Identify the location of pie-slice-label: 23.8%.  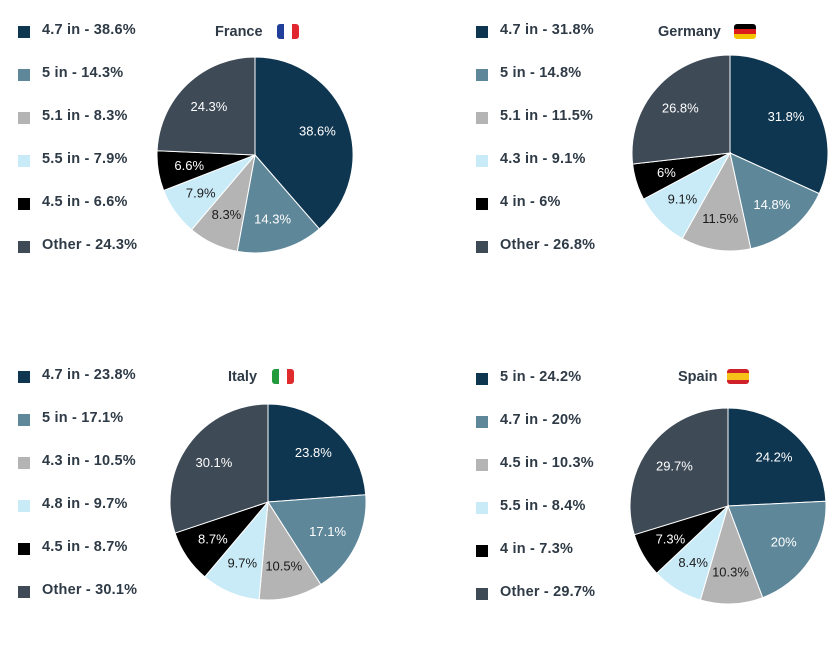
(313, 452).